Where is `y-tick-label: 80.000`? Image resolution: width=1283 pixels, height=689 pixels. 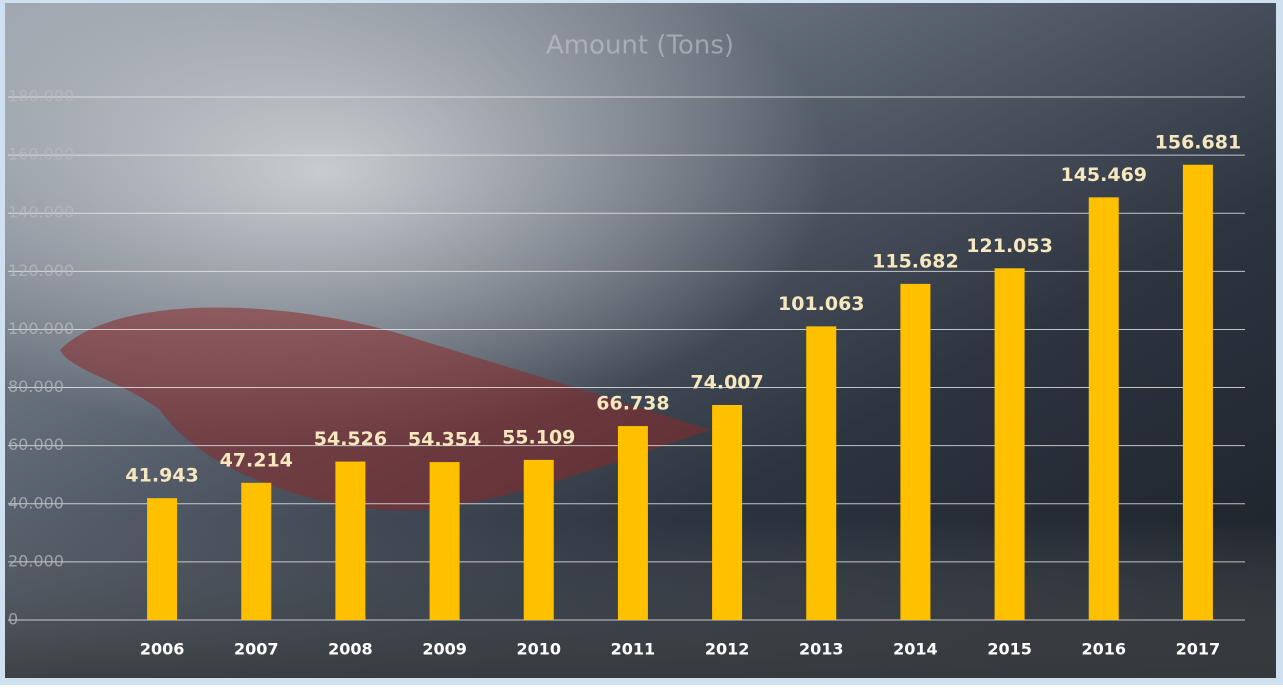
y-tick-label: 80.000 is located at coordinates (36, 386).